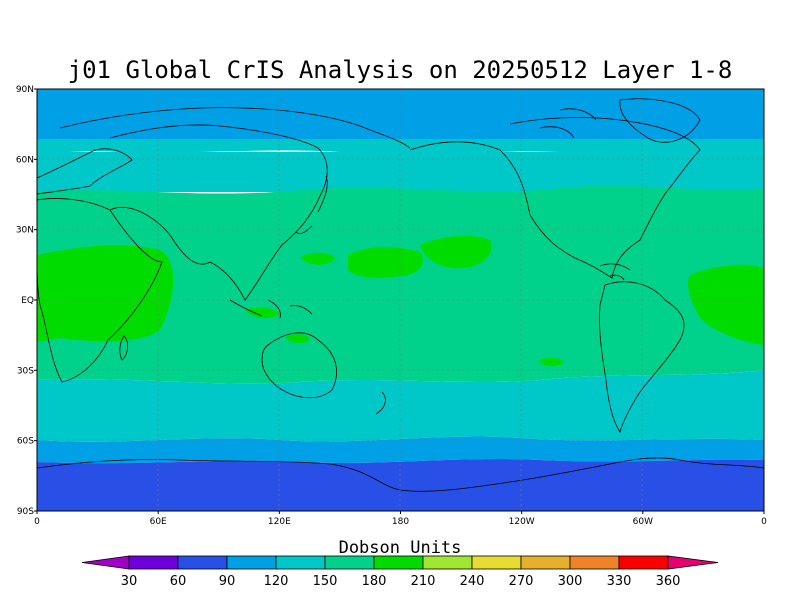  What do you see at coordinates (400, 474) in the screenshot?
I see `coast-antarctica` at bounding box center [400, 474].